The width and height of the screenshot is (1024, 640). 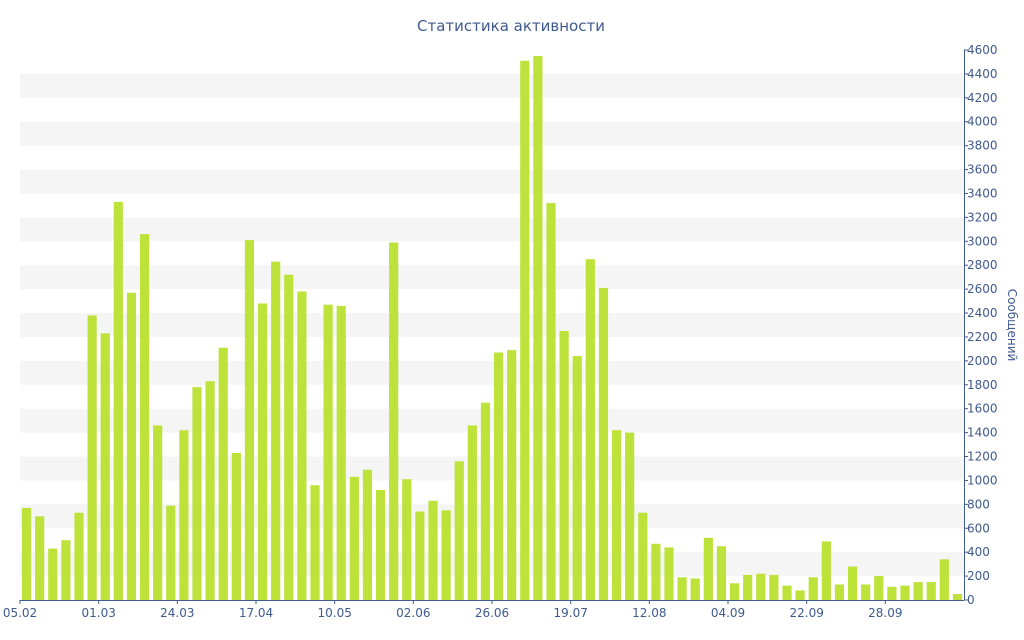 What do you see at coordinates (511, 26) in the screenshot?
I see `chart-title: Статистика активности` at bounding box center [511, 26].